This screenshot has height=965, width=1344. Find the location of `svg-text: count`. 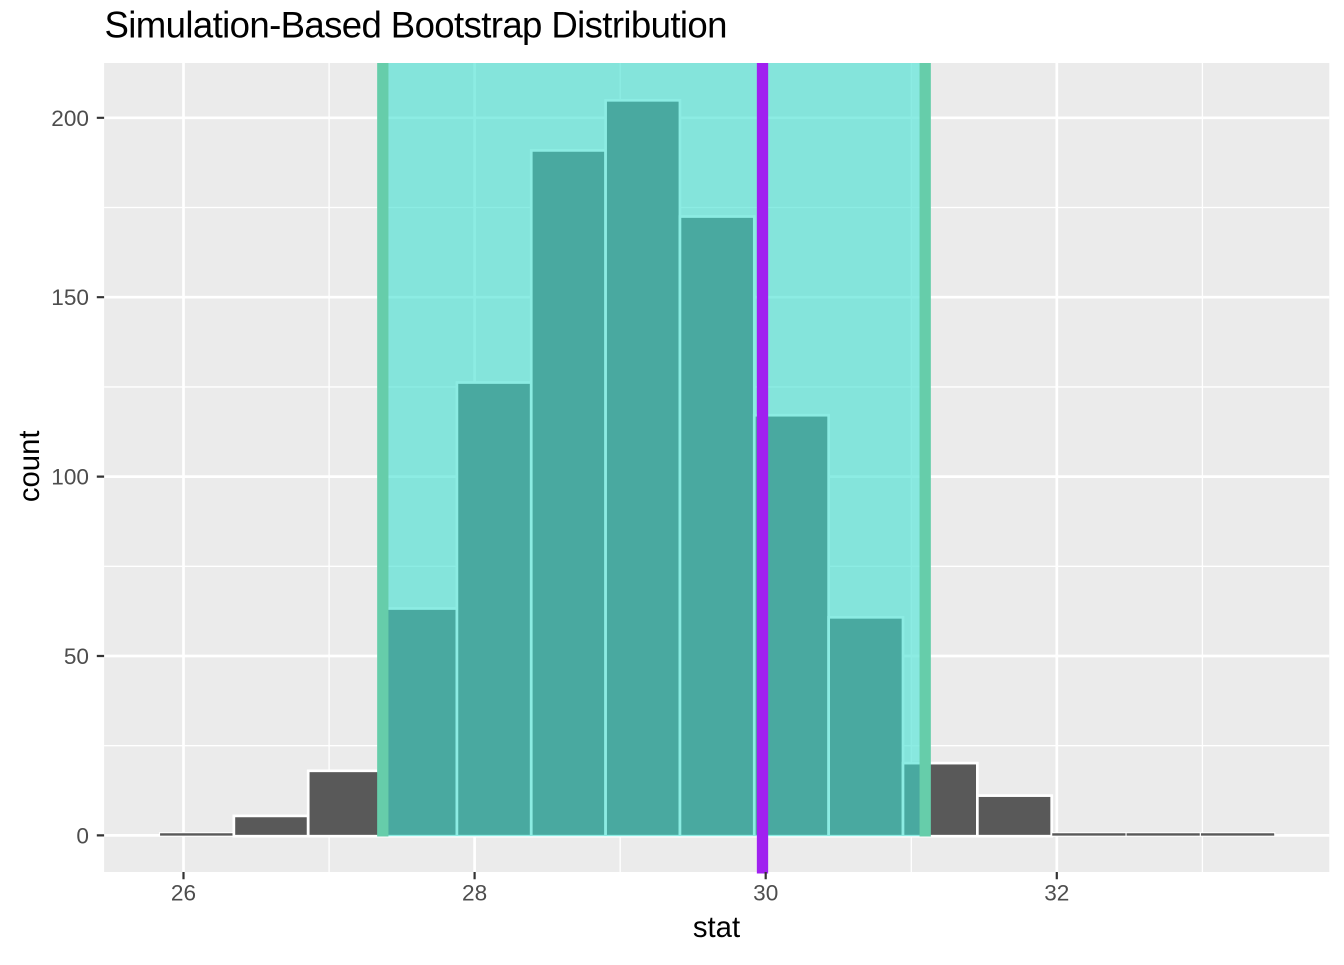

svg-text: count is located at coordinates (29, 466).